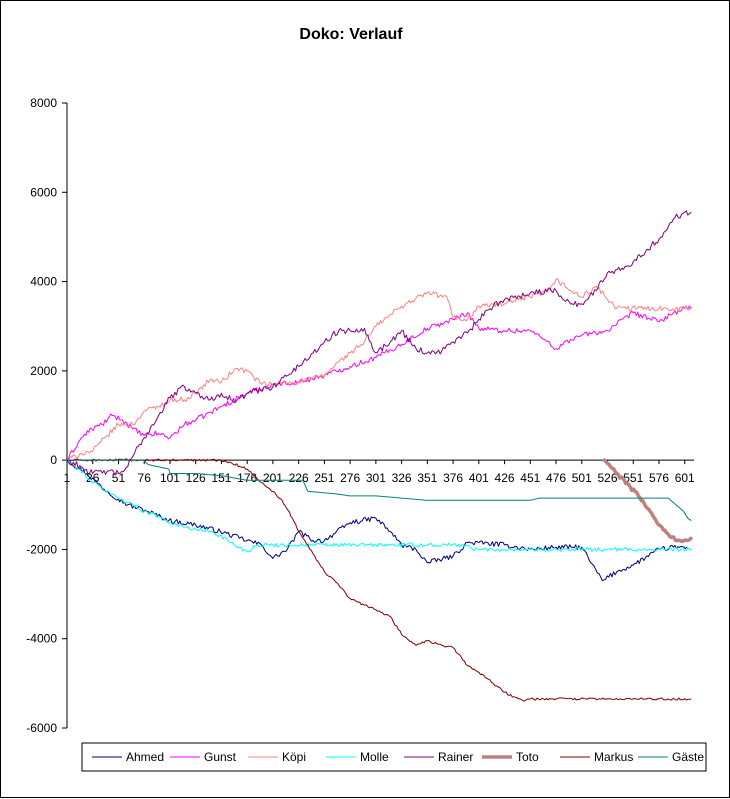  I want to click on series-line-ahmed, so click(377, 520).